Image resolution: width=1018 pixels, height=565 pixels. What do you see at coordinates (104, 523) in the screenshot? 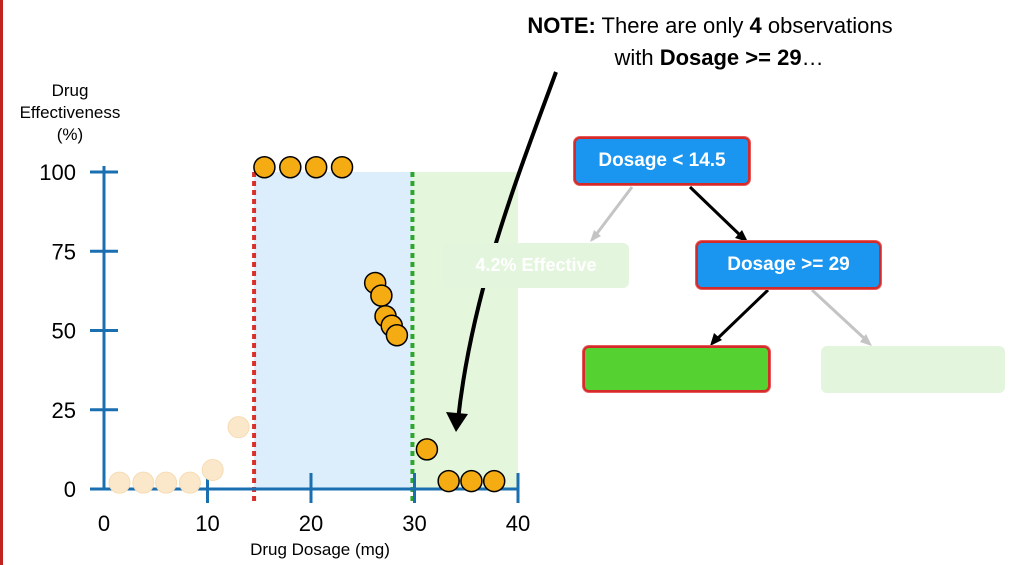
I see `x-tick-label-0: 0` at bounding box center [104, 523].